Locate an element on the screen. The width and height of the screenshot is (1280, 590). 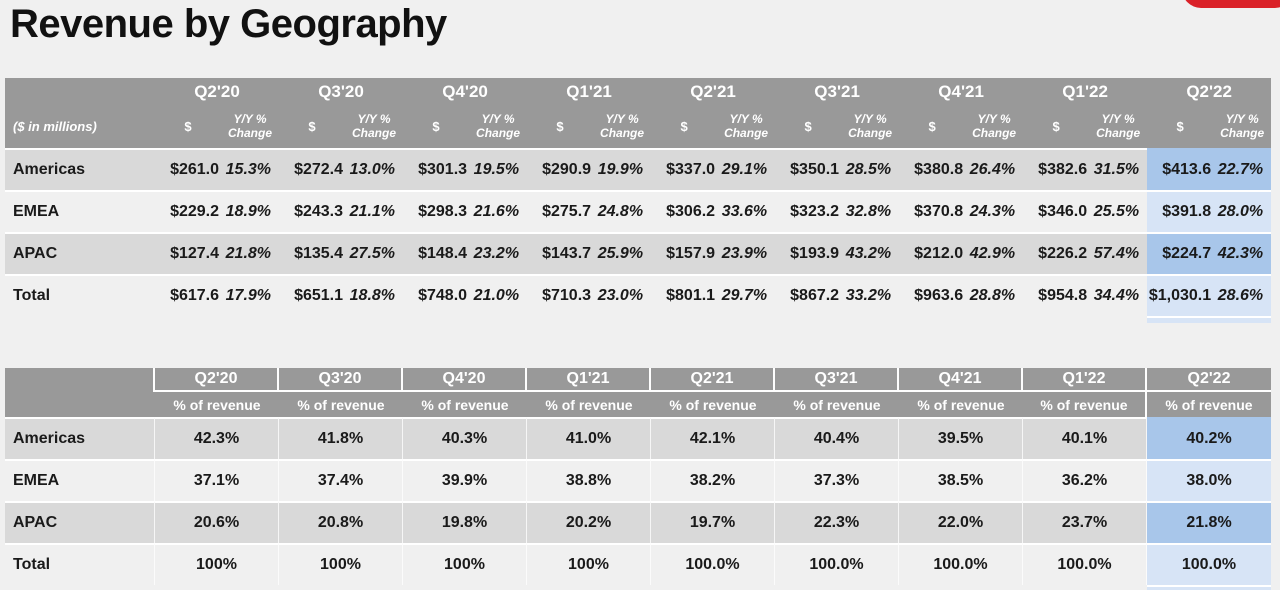
yoy-change-cell: 19.9% is located at coordinates (622, 169).